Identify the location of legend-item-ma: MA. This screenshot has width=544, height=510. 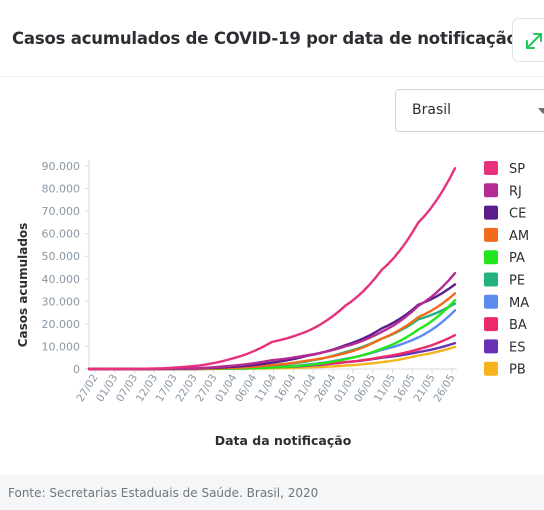
(506, 302).